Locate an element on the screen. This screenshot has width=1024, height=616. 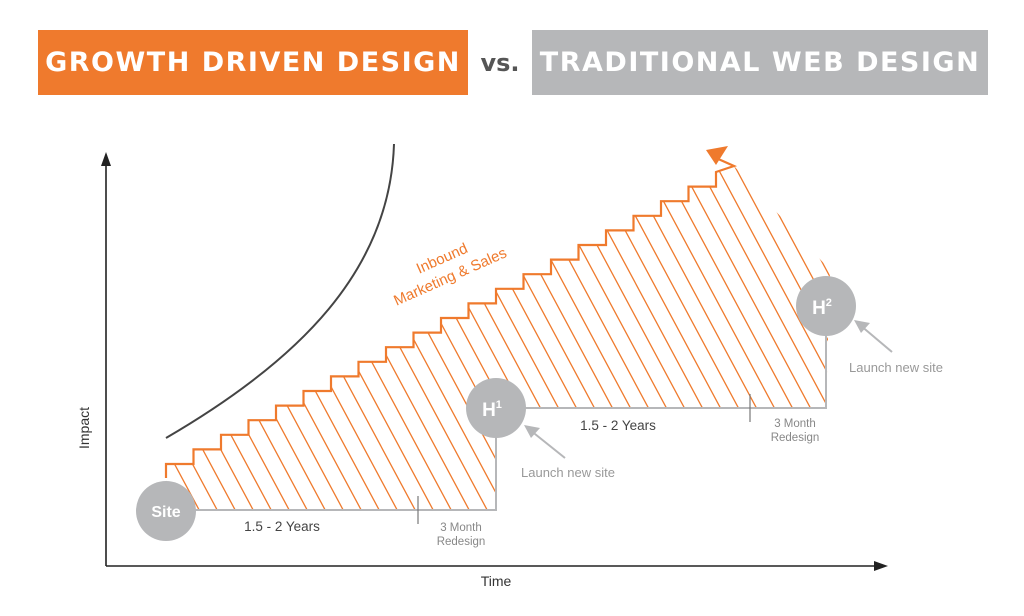
h1-node: H1 is located at coordinates (496, 408).